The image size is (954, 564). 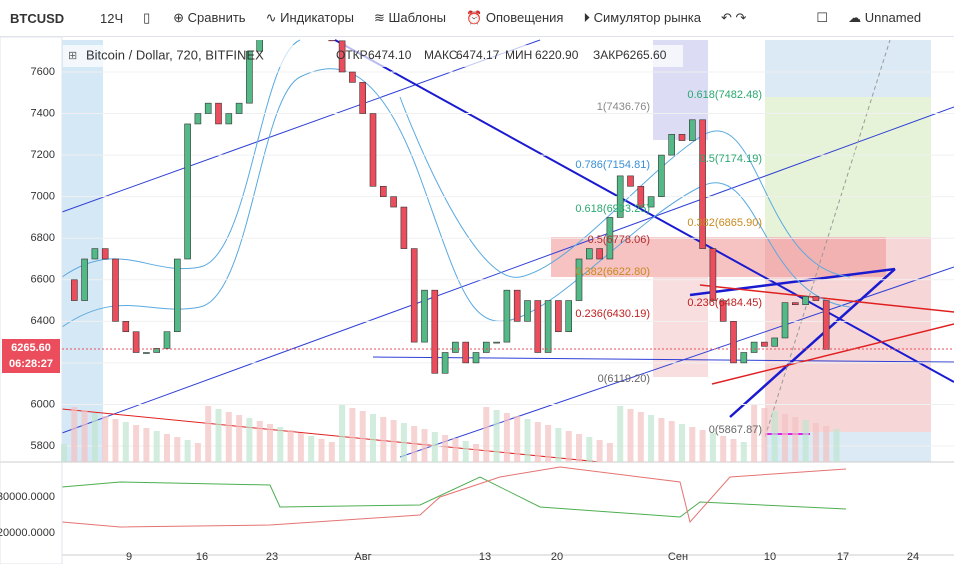 I want to click on fib-label: 0.382(6865.90), so click(x=724, y=223).